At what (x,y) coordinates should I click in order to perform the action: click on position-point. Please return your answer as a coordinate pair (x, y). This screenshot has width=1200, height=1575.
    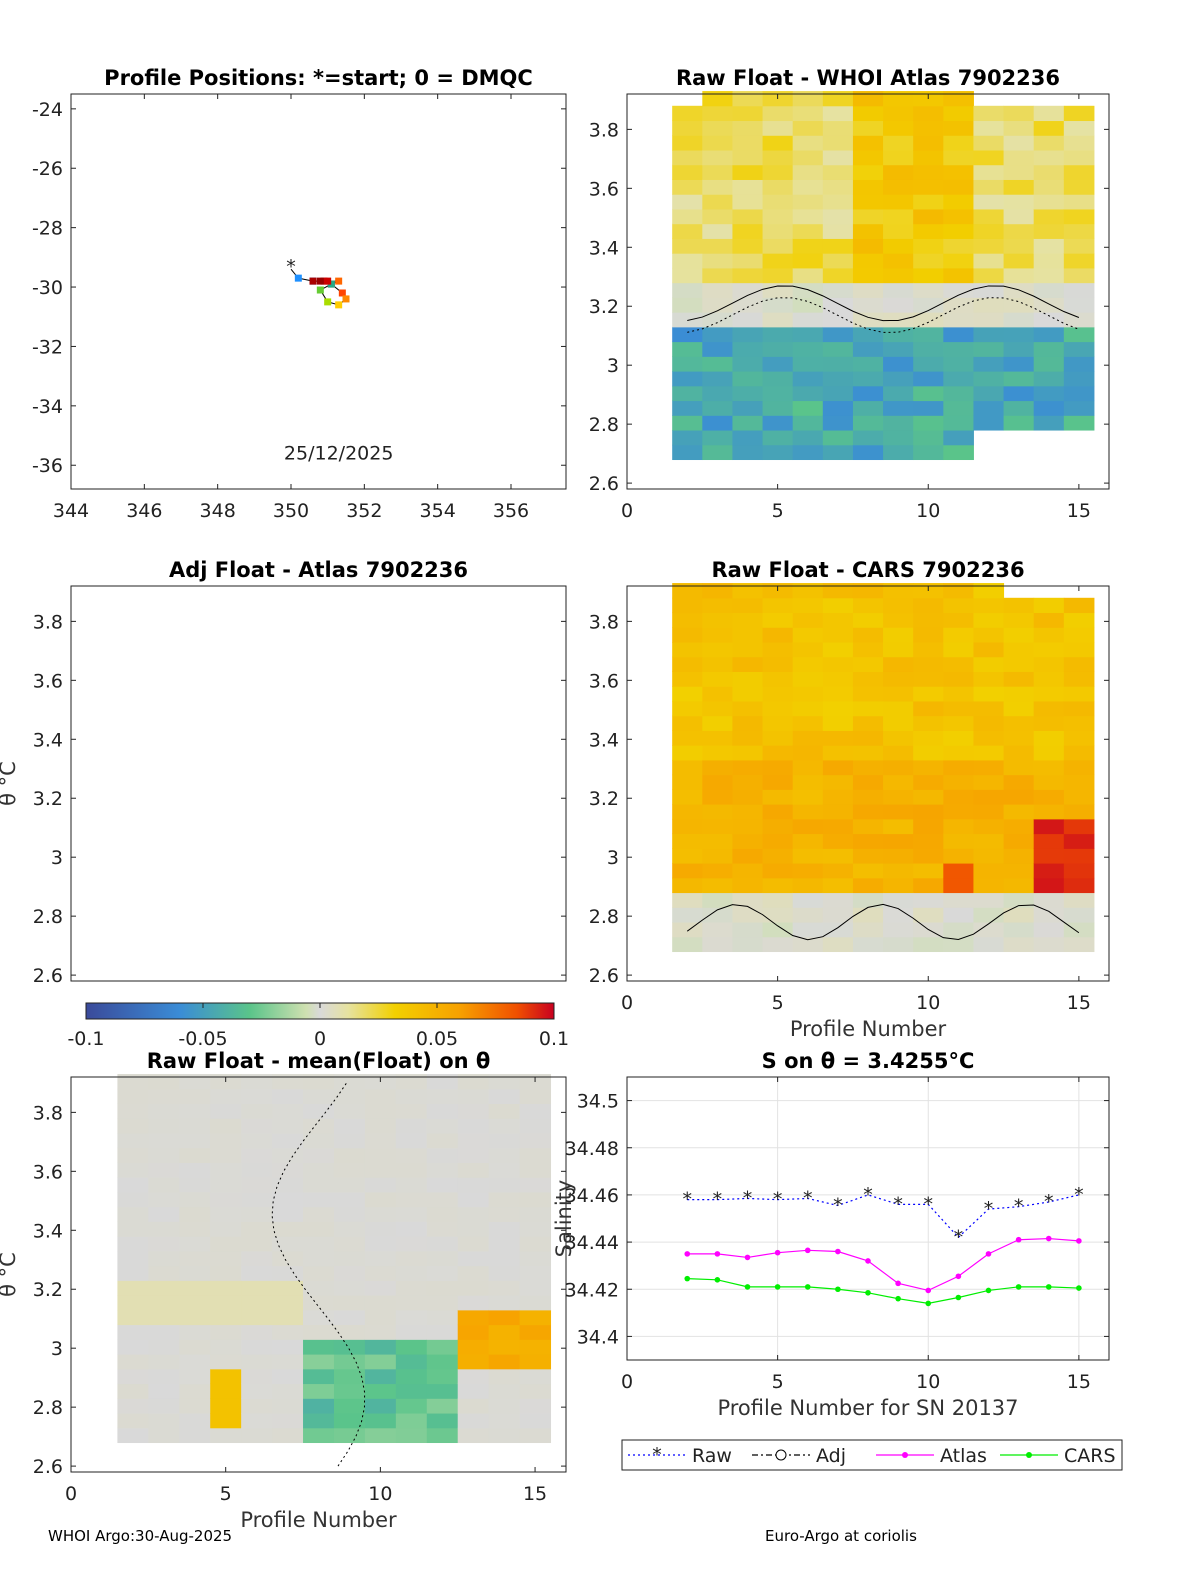
    Looking at the image, I should click on (331, 284).